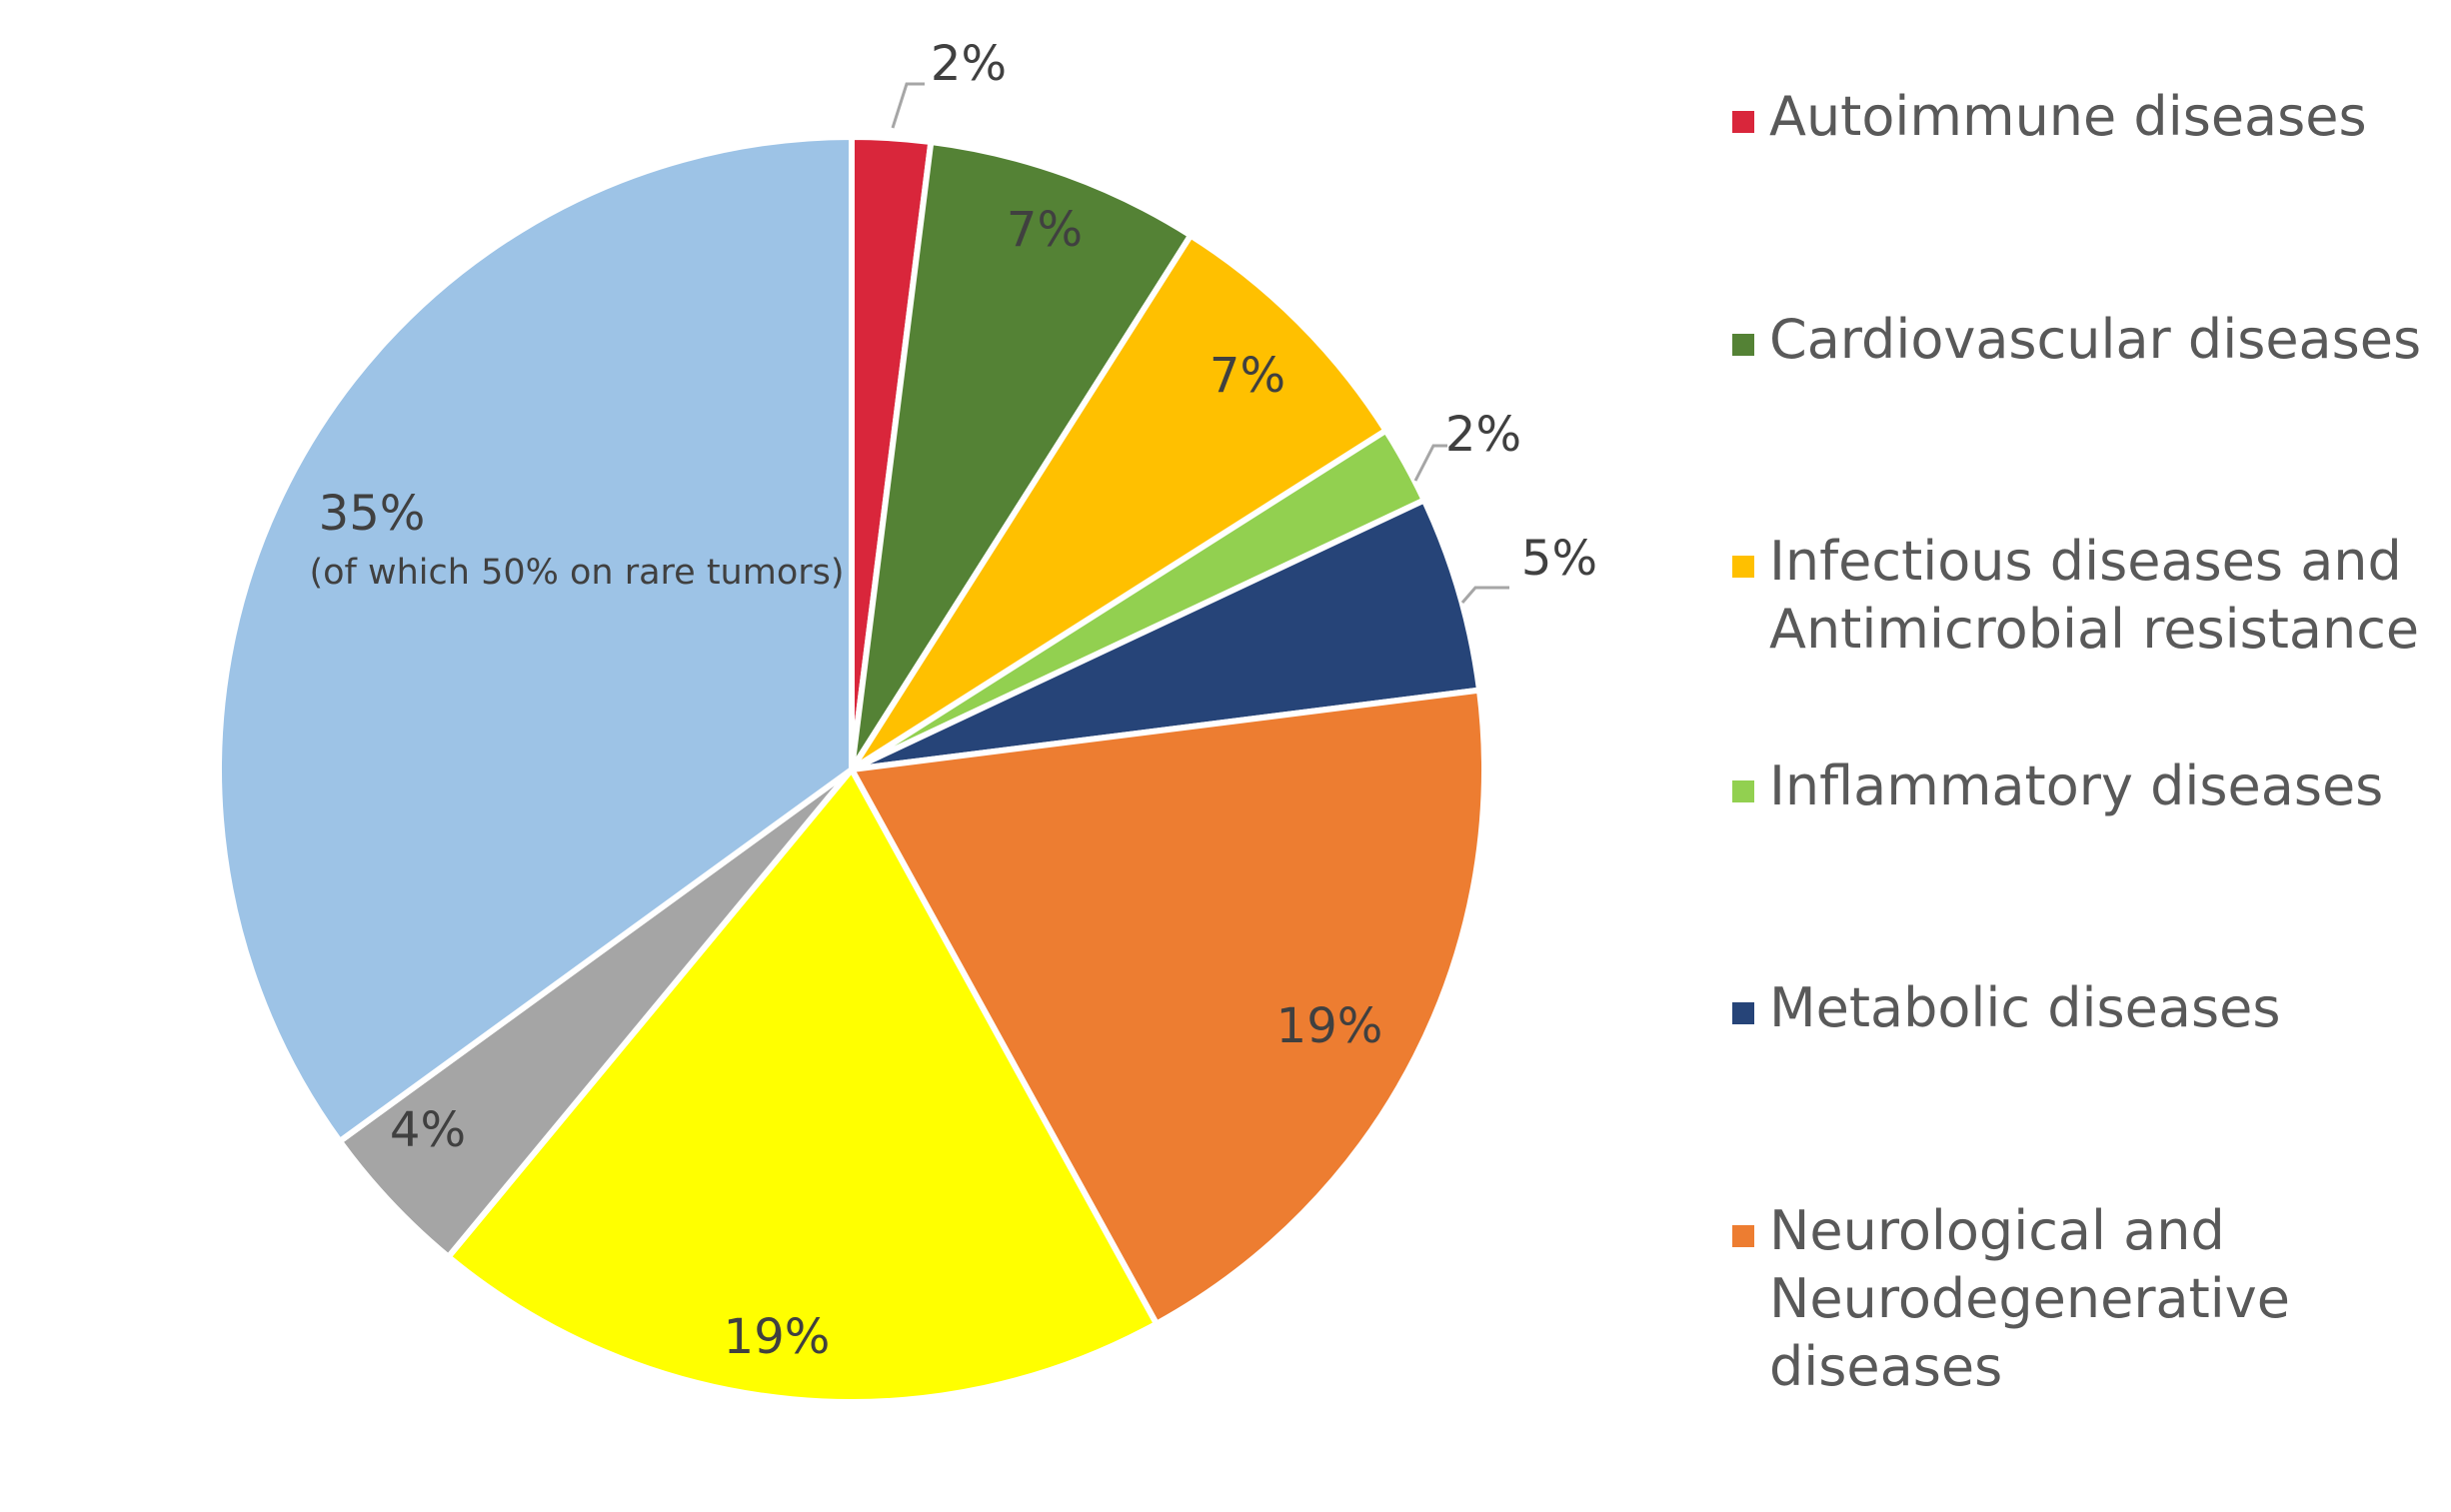 Image resolution: width=2451 pixels, height=1512 pixels. I want to click on legend-label-6: Neurological and, so click(1997, 1230).